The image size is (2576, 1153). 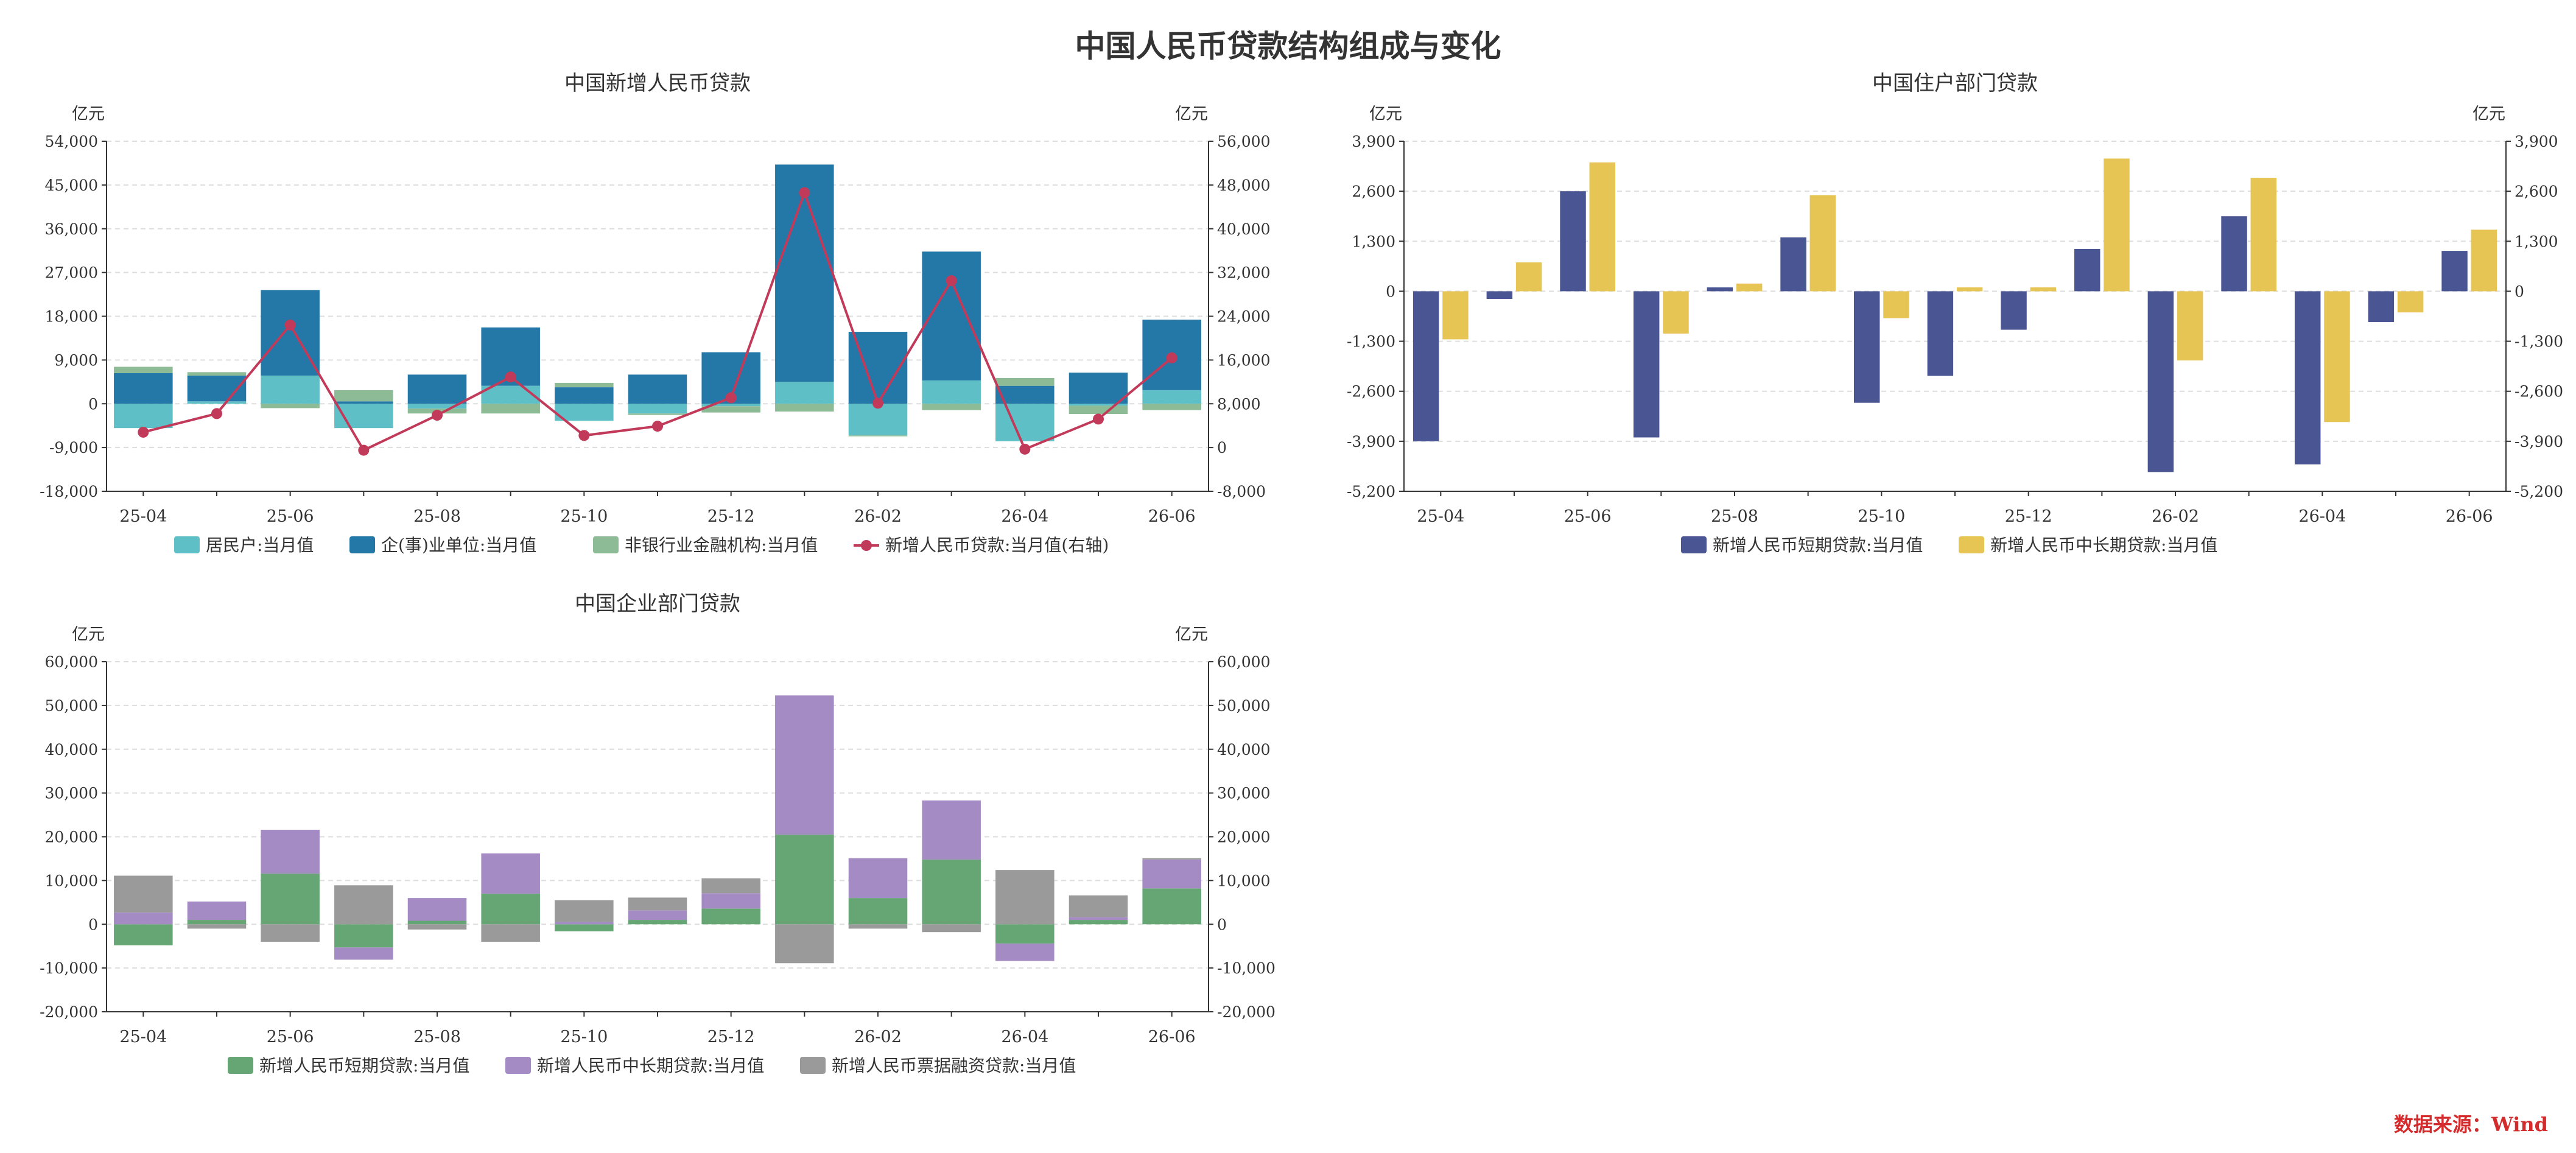 What do you see at coordinates (71, 317) in the screenshot?
I see `y-tick-label: 18,000` at bounding box center [71, 317].